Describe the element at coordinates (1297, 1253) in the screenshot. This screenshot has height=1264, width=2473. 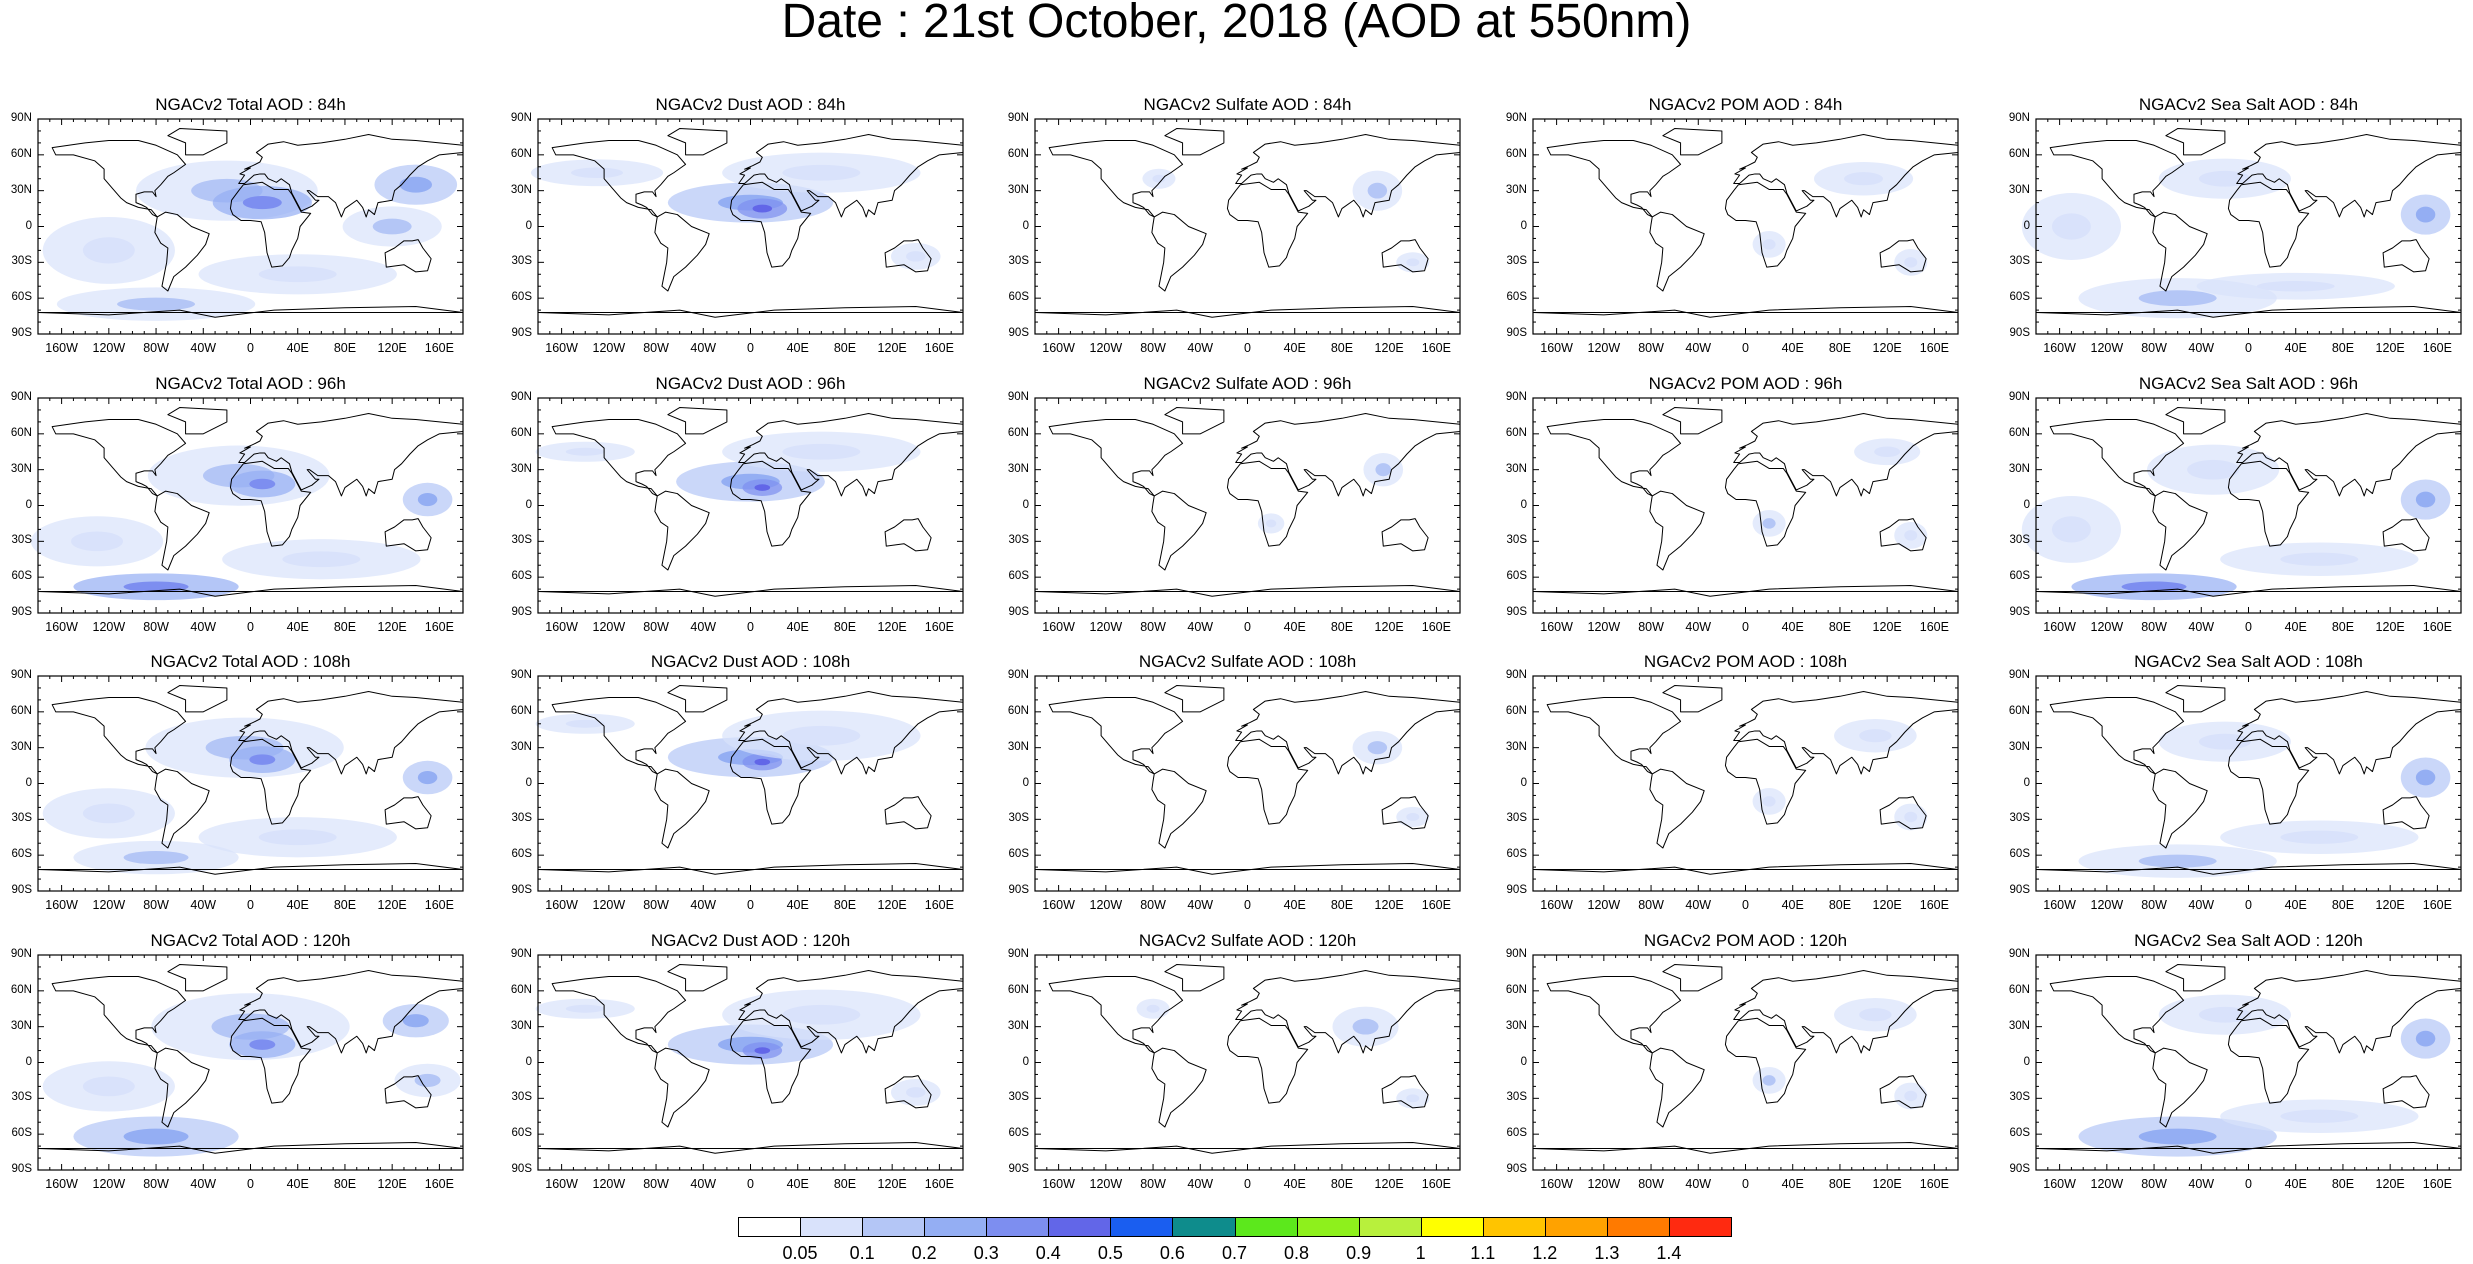
I see `colorbar-label: 0.8` at that location.